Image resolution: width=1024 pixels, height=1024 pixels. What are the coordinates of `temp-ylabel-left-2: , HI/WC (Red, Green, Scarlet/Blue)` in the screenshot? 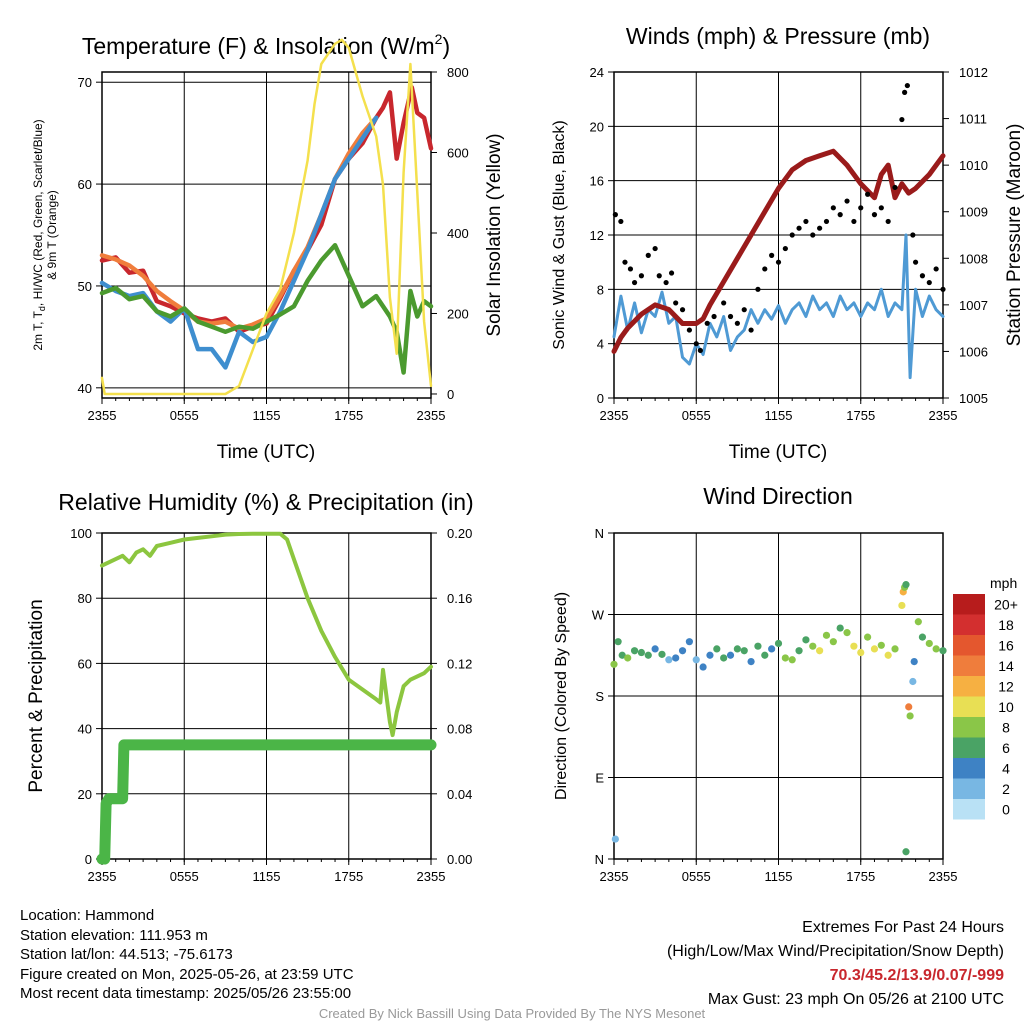 It's located at (38, 212).